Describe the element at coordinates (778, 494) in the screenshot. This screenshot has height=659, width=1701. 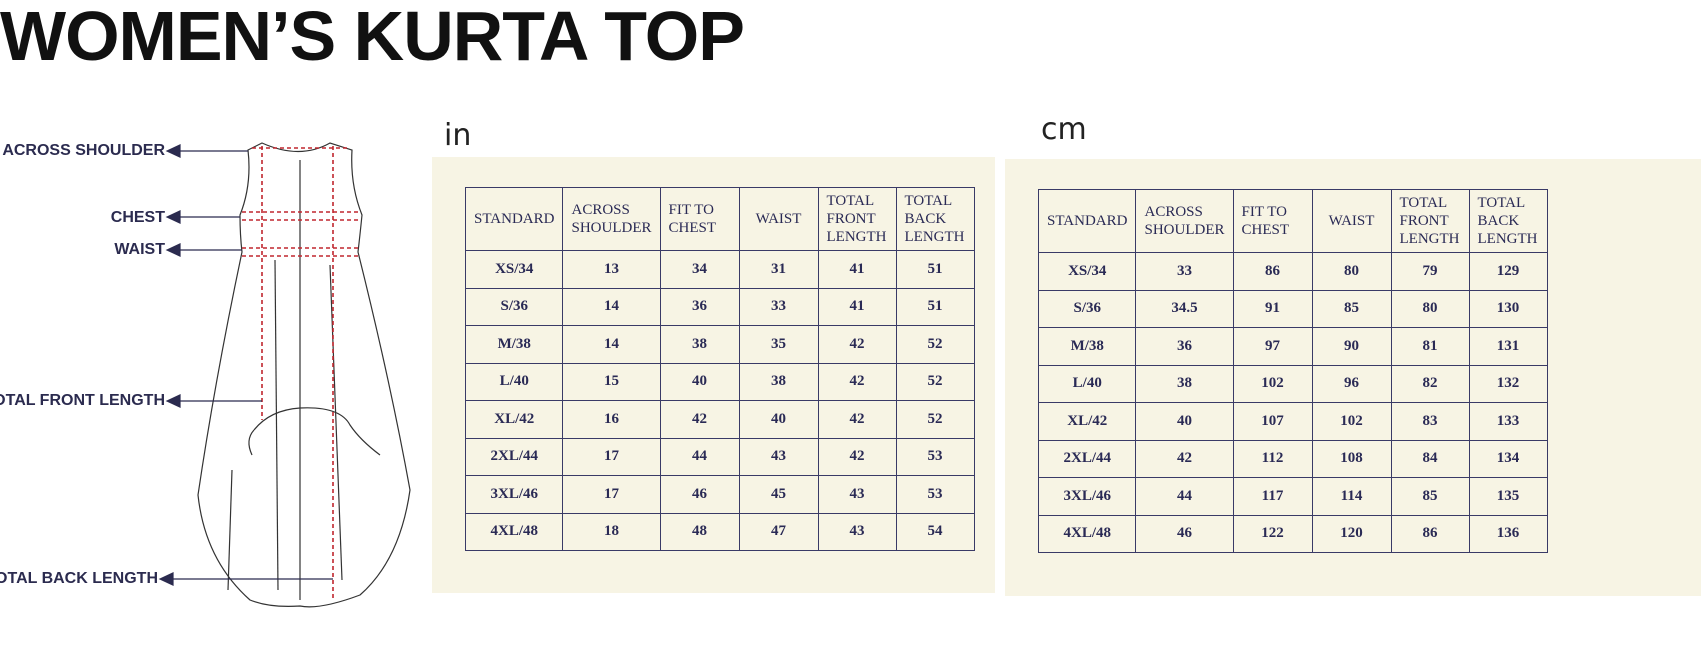
I see `value-cell: 45` at that location.